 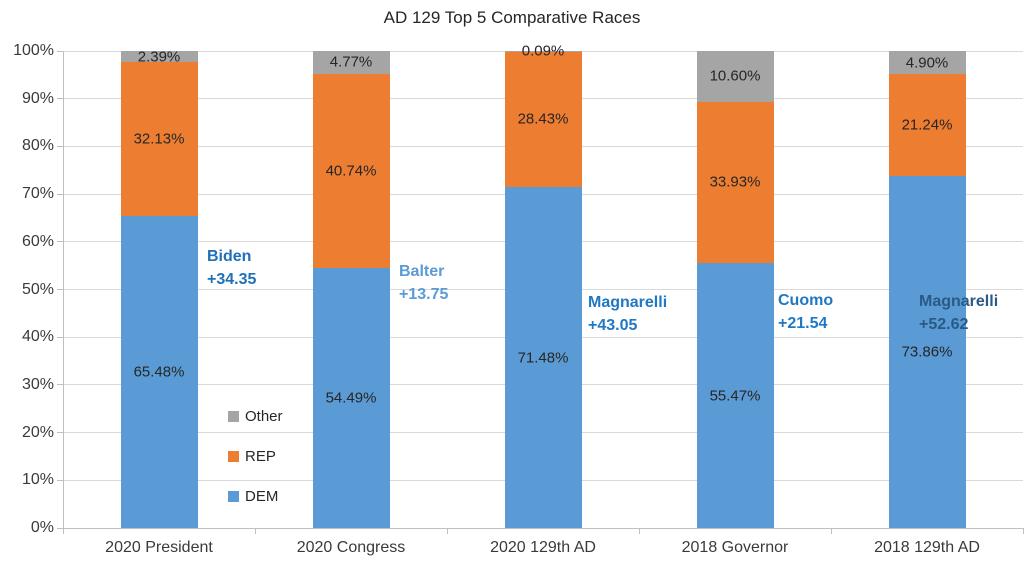 I want to click on y-axis-label: 10%, so click(x=37, y=480).